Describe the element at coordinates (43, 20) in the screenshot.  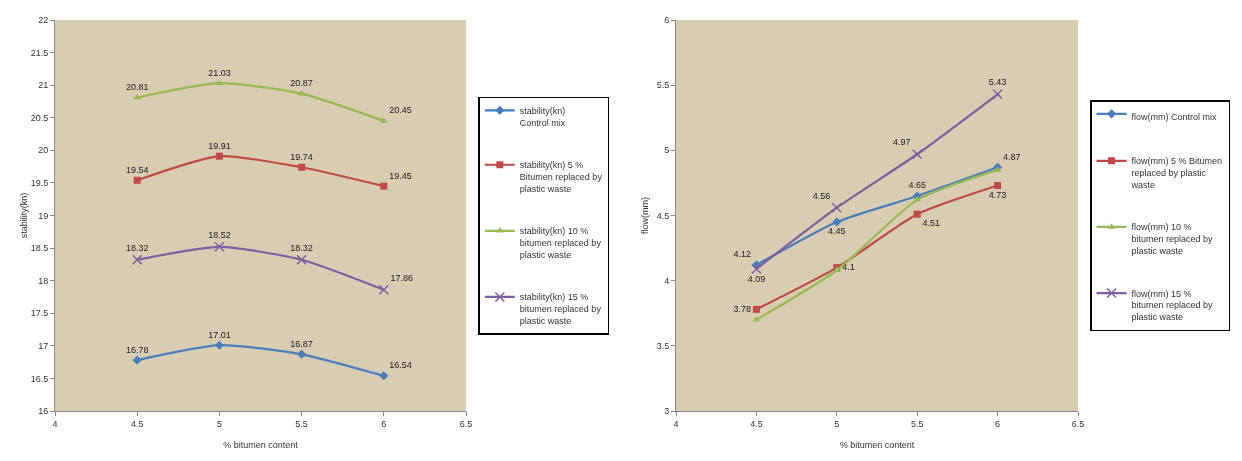
I see `y-tick-label: 22` at that location.